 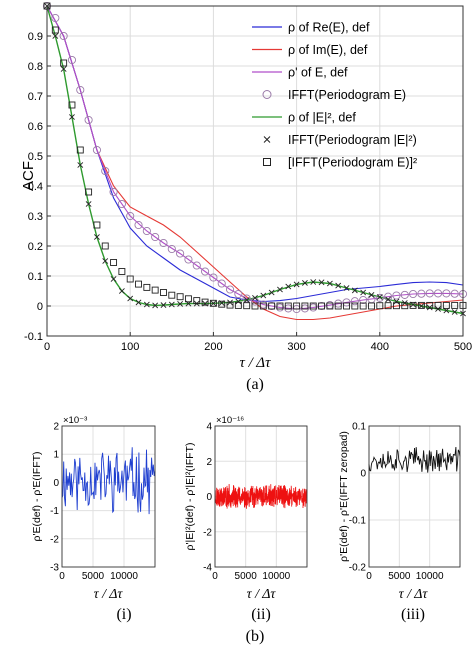 What do you see at coordinates (213, 347) in the screenshot?
I see `main-x-tick-label: 200` at bounding box center [213, 347].